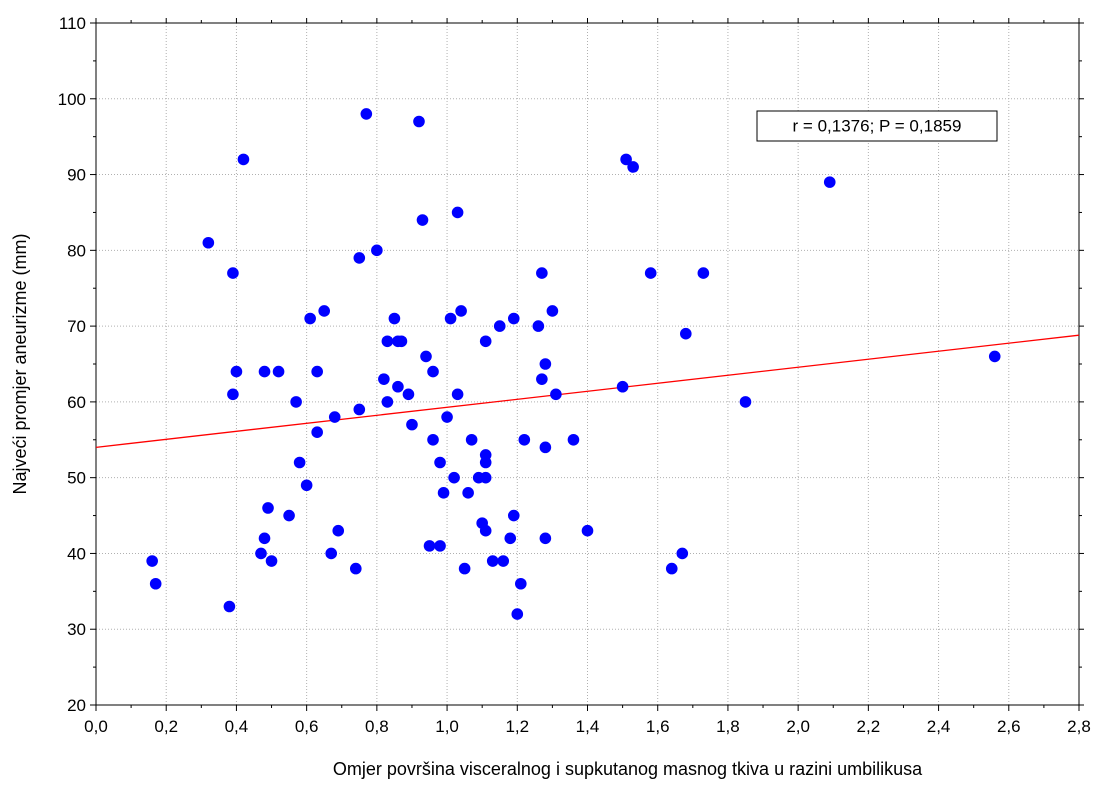 This screenshot has height=786, width=1097. Describe the element at coordinates (76, 326) in the screenshot. I see `y-tick-label: 70` at that location.